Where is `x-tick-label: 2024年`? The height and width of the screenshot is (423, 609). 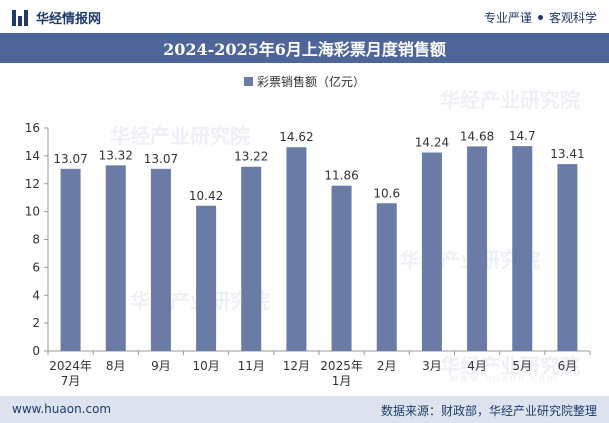
x-tick-label: 2024年 is located at coordinates (70, 366).